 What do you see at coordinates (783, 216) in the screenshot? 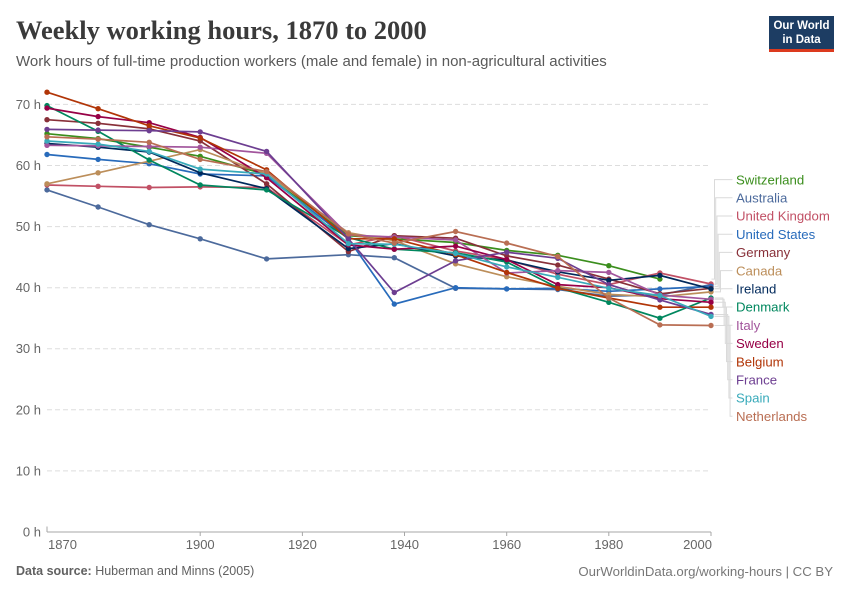
I see `svg-text: United Kingdom` at bounding box center [783, 216].